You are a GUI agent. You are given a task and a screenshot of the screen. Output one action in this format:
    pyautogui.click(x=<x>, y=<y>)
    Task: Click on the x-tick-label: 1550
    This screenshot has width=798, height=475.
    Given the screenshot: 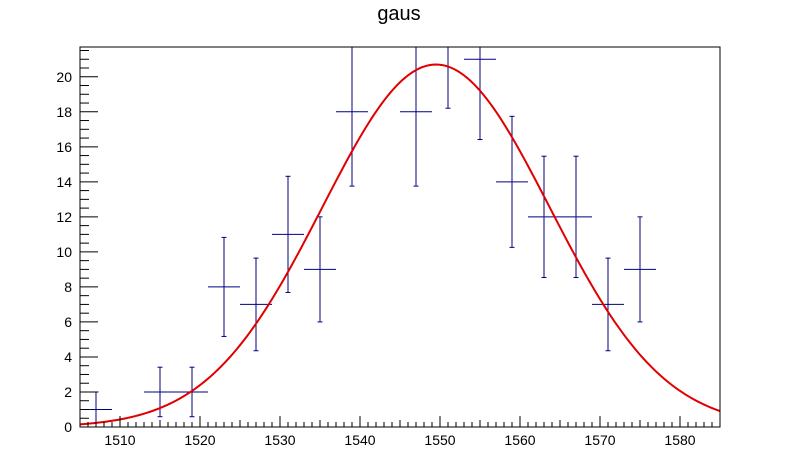 What is the action you would take?
    pyautogui.click(x=439, y=440)
    